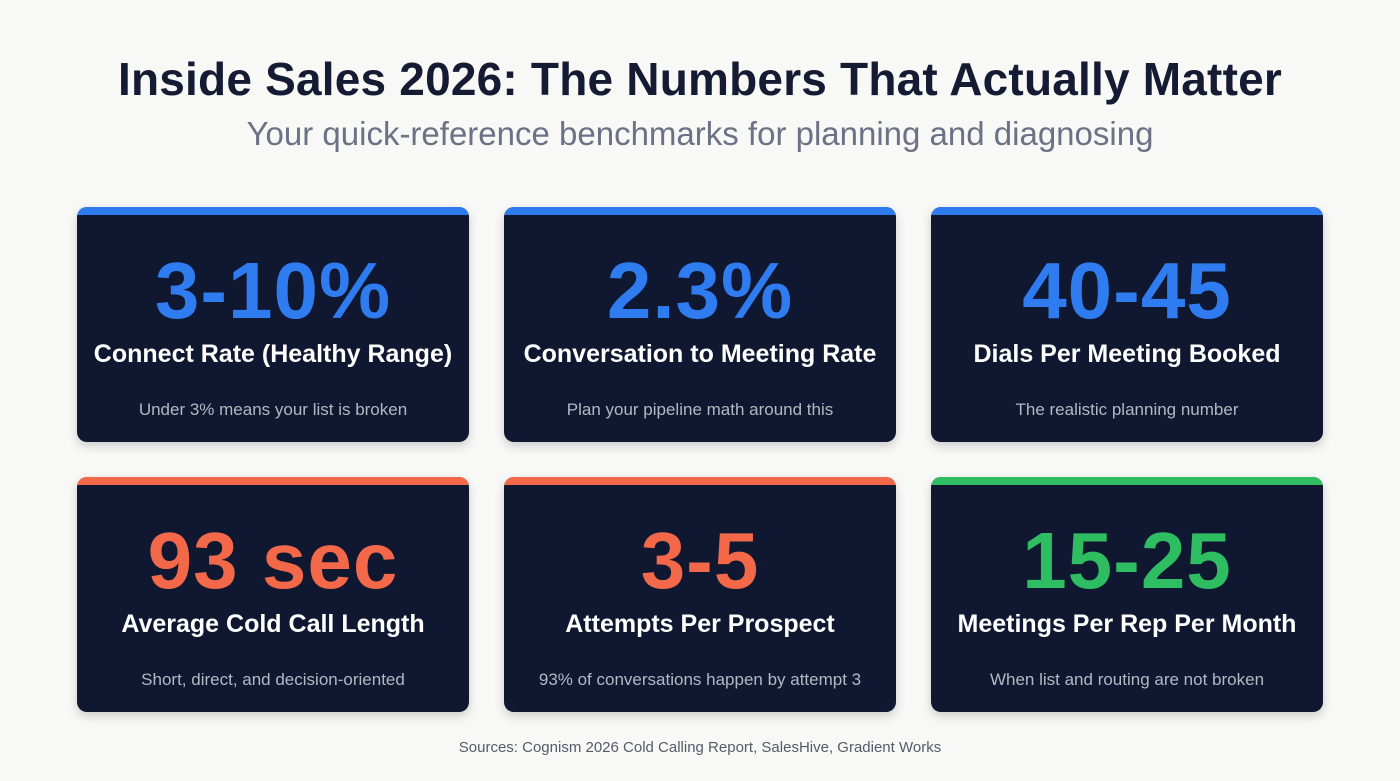  What do you see at coordinates (273, 354) in the screenshot?
I see `stat-label: Connect Rate (Healthy Range)` at bounding box center [273, 354].